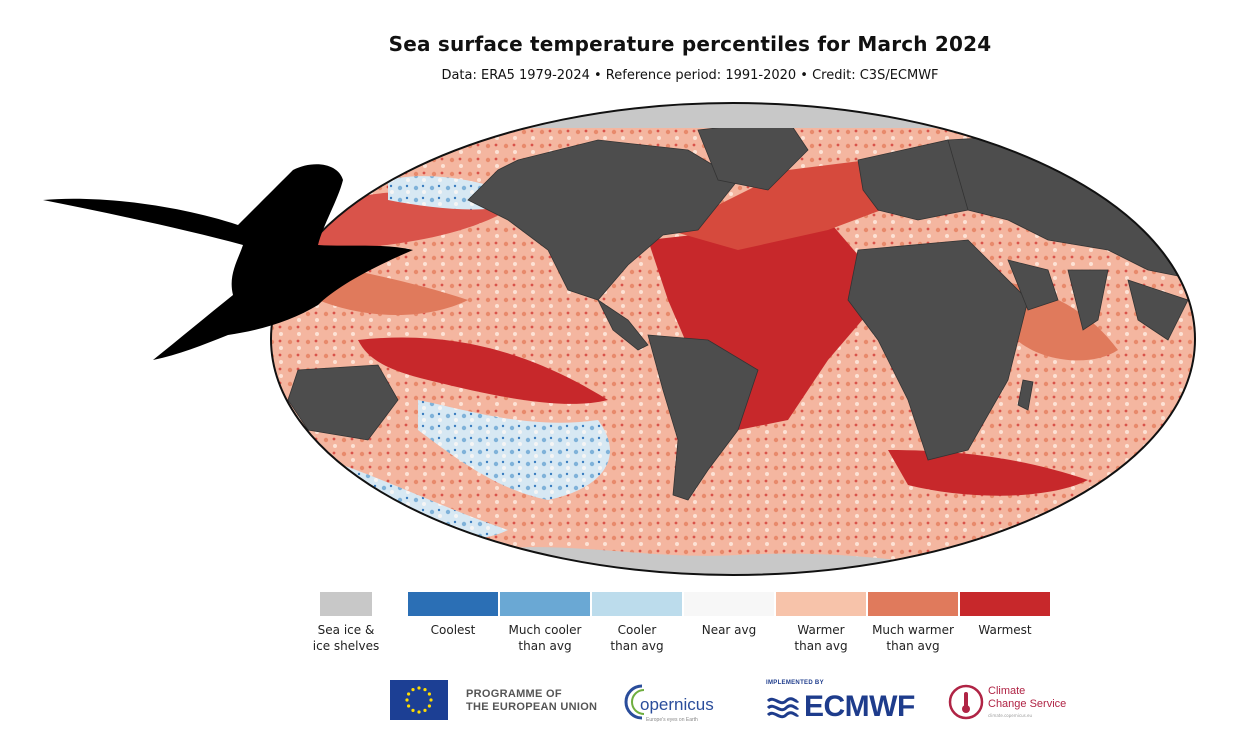 The width and height of the screenshot is (1240, 741). I want to click on arctic-ice, so click(738, 115).